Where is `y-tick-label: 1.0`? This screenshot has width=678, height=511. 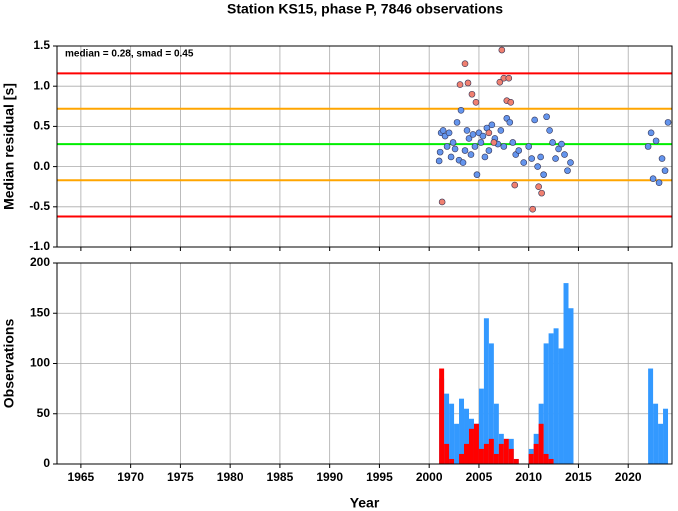 y-tick-label: 1.0 is located at coordinates (41, 85).